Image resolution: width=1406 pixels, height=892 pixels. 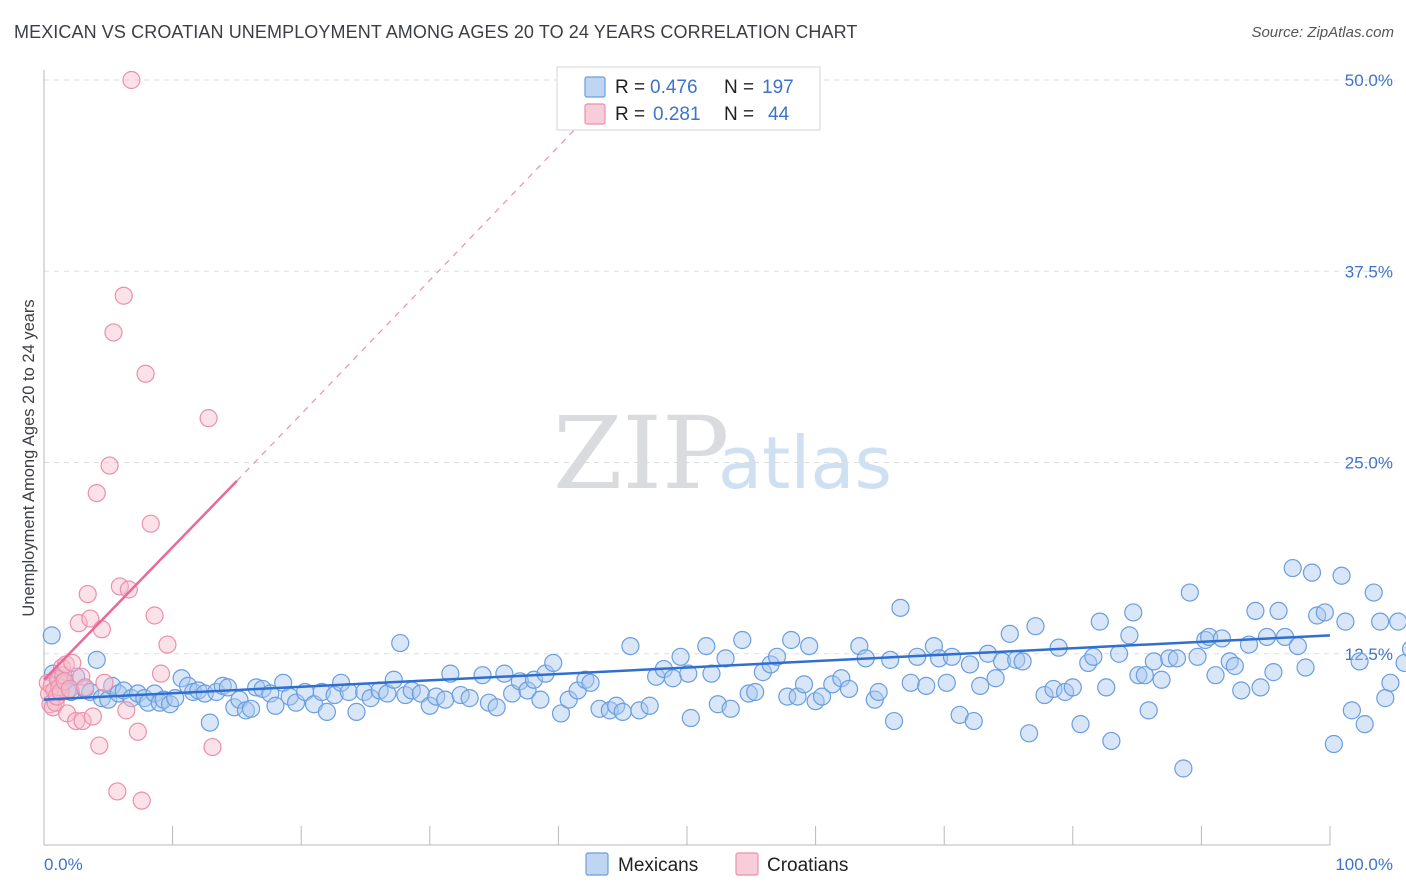 What do you see at coordinates (1322, 32) in the screenshot?
I see `source-label: Source: ZipAtlas.com` at bounding box center [1322, 32].